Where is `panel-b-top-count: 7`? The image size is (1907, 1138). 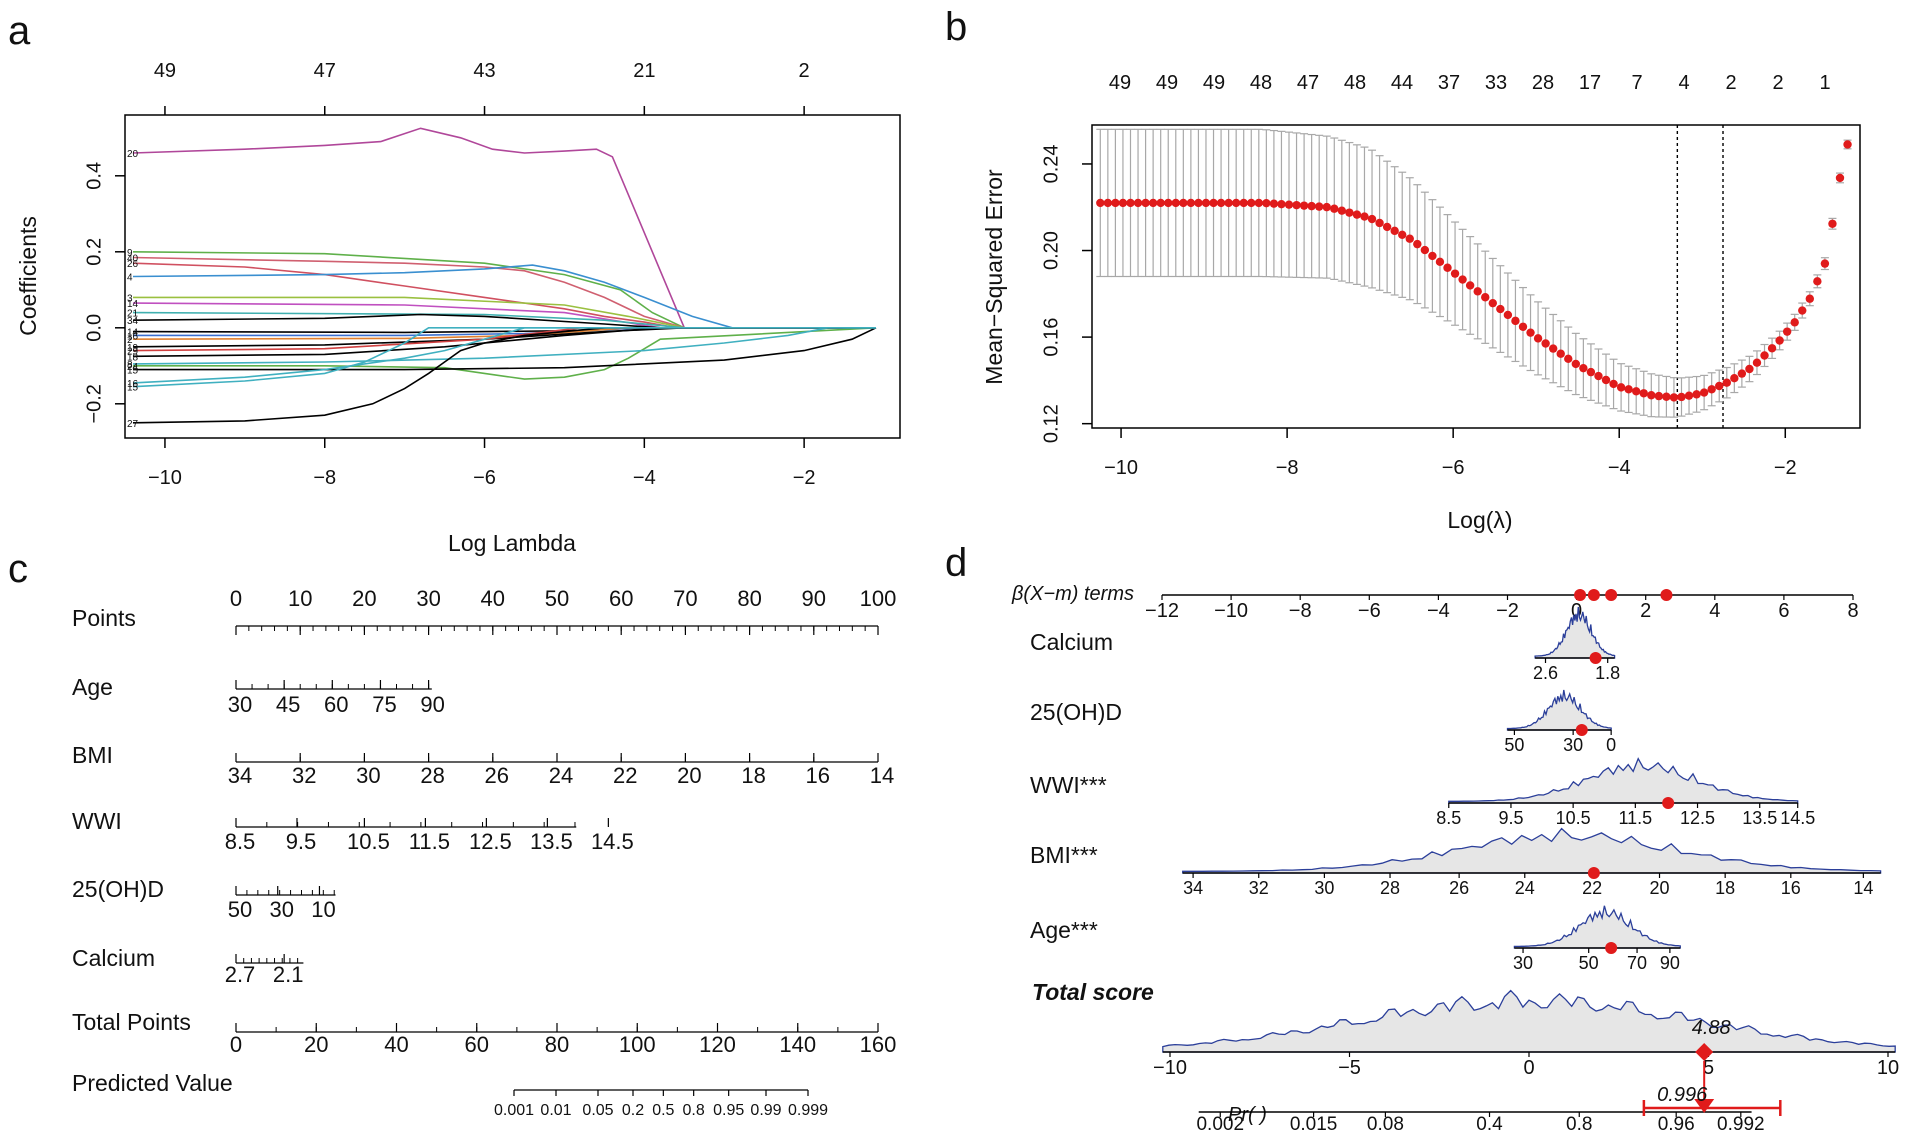
panel-b-top-count: 7 is located at coordinates (1636, 83).